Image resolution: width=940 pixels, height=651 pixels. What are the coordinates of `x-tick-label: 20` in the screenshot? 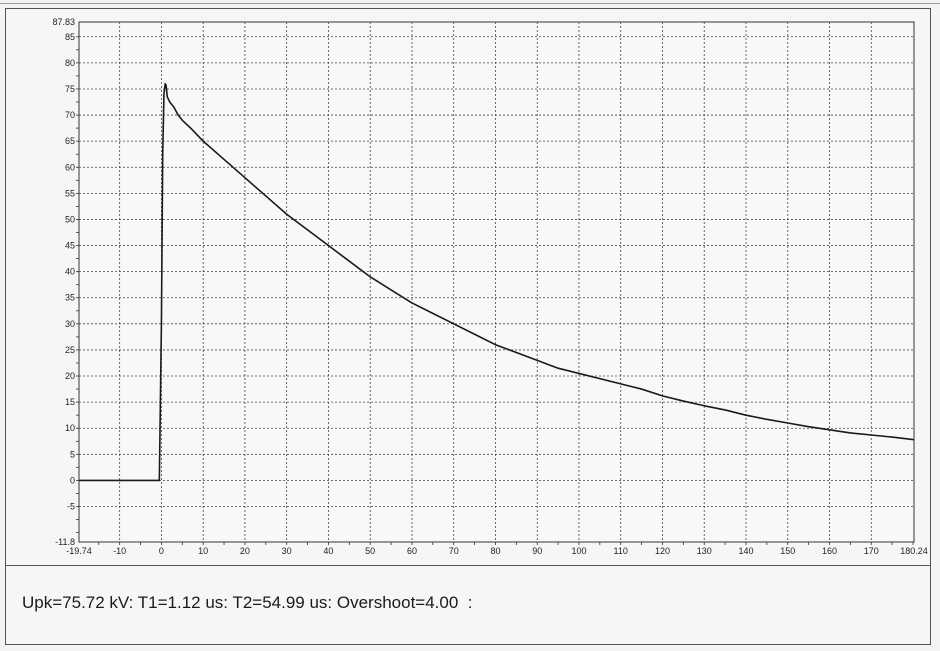 It's located at (245, 551).